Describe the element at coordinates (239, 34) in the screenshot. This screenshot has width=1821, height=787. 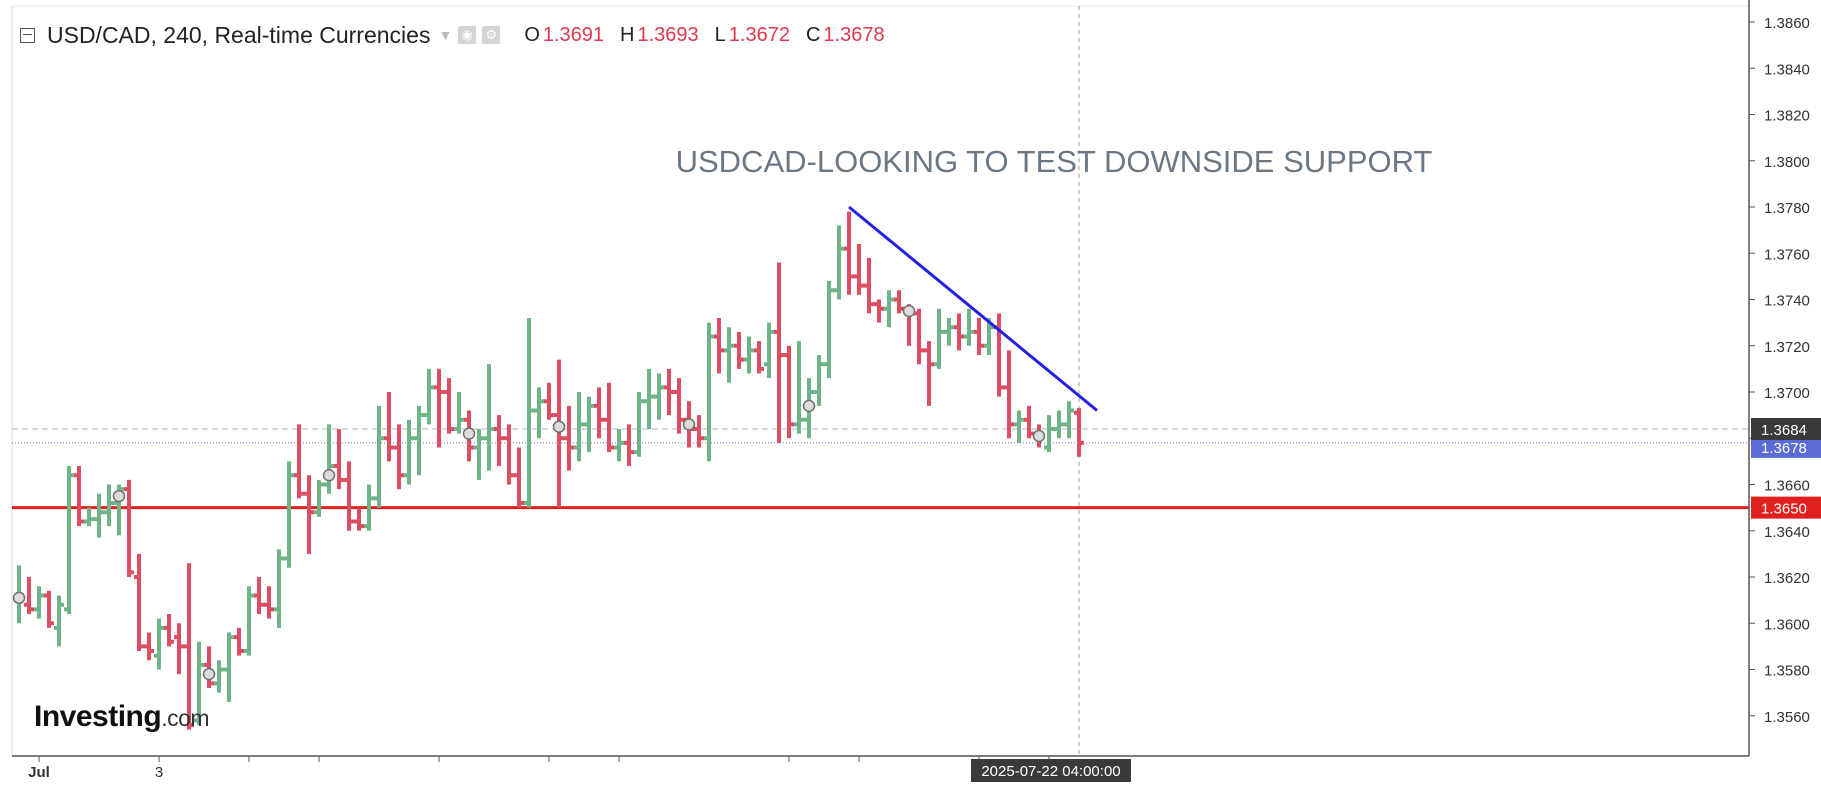
I see `symbol-title: USD/CAD, 240, Real-time Currencies` at that location.